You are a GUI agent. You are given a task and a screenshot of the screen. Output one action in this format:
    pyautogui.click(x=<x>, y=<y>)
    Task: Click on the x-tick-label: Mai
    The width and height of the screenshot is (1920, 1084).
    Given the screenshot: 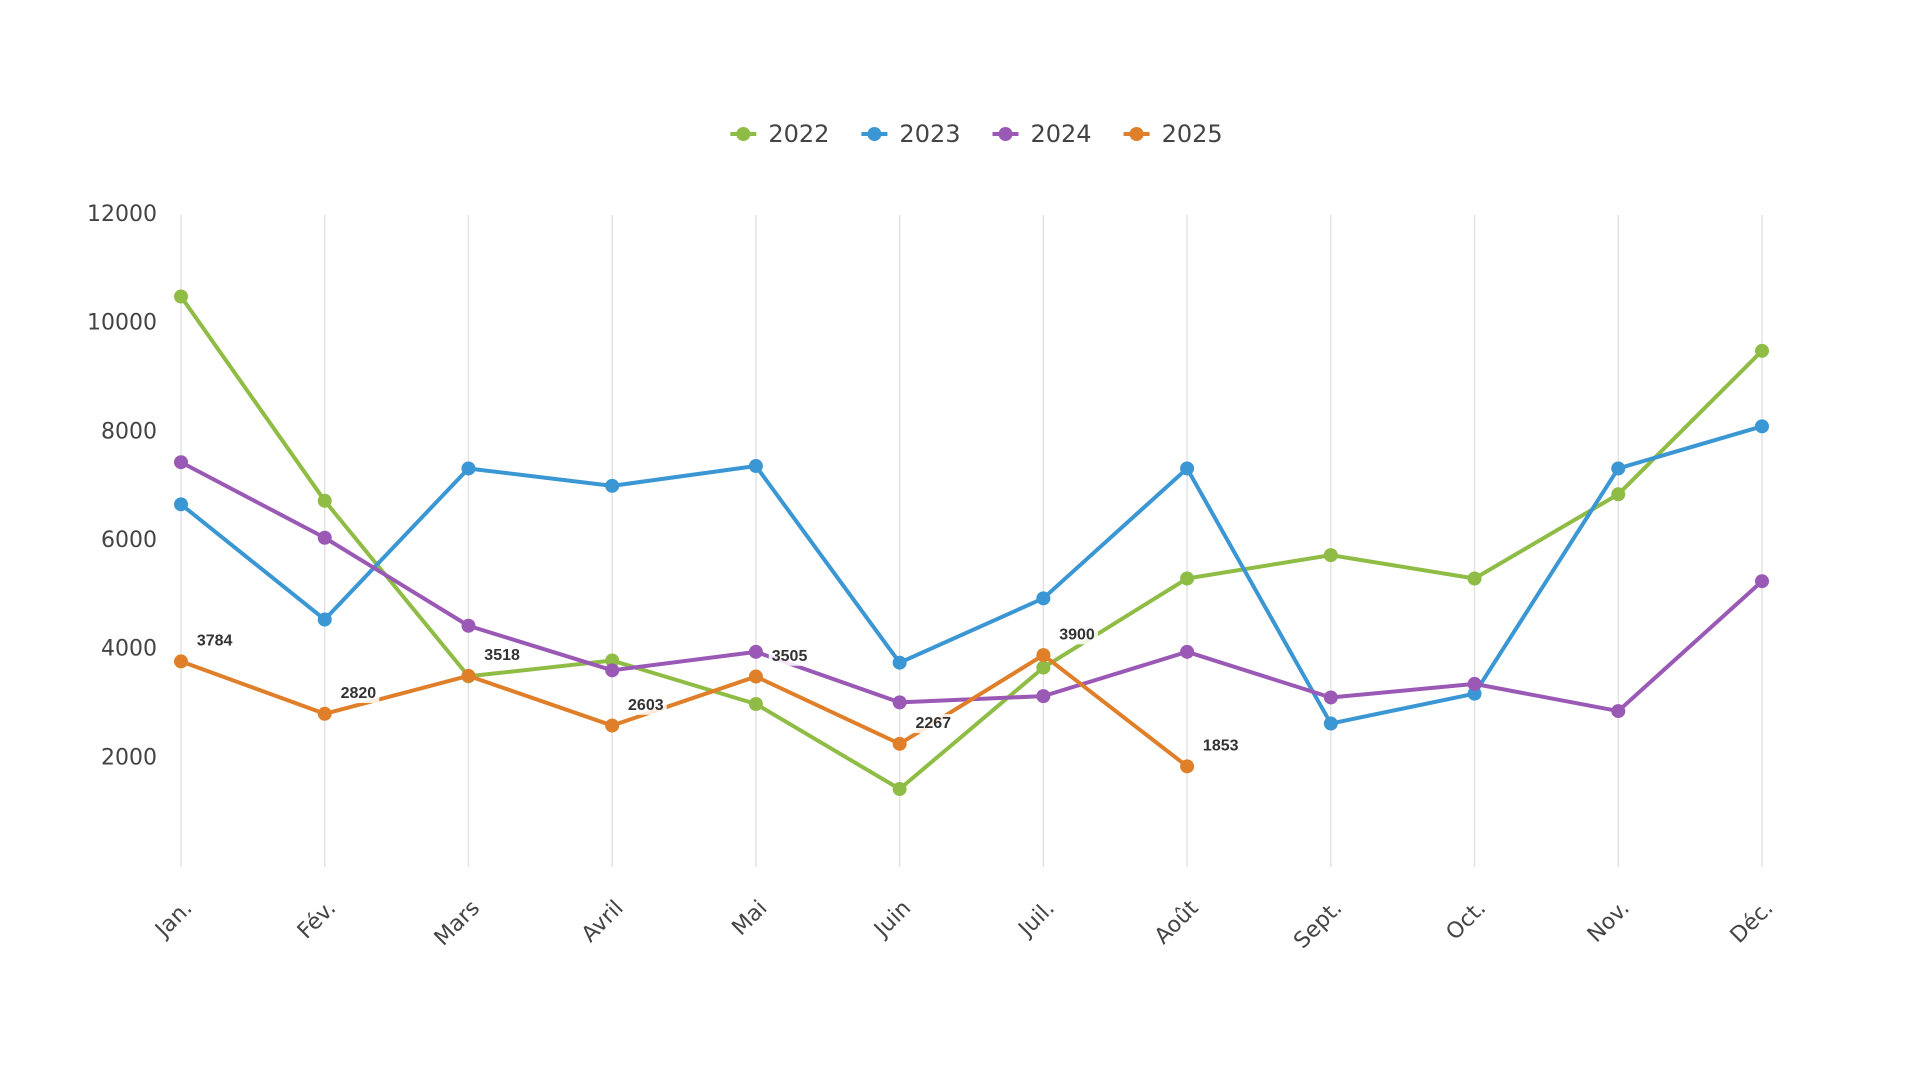 What is the action you would take?
    pyautogui.click(x=749, y=918)
    